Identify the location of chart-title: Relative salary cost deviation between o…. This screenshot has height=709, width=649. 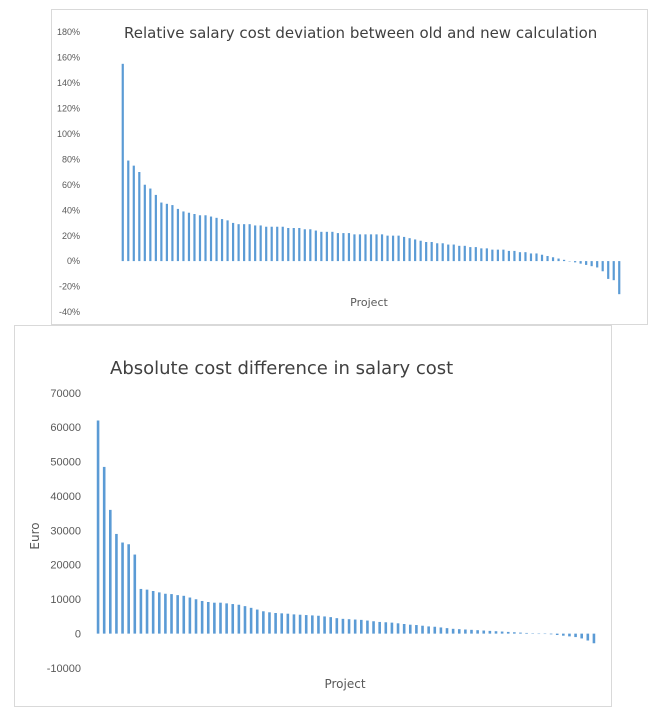
(360, 33).